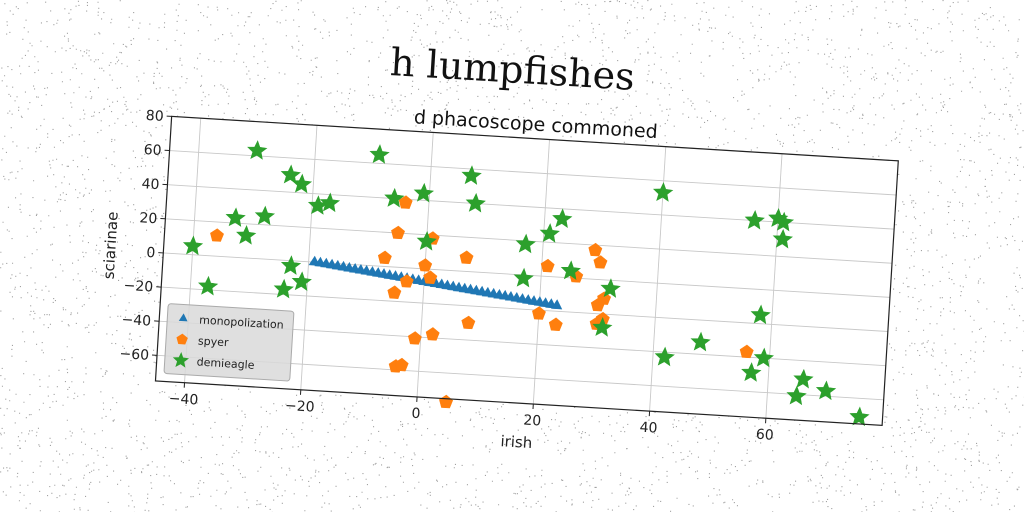 The height and width of the screenshot is (512, 1024). What do you see at coordinates (214, 341) in the screenshot?
I see `legend-label-spyer: spyer` at bounding box center [214, 341].